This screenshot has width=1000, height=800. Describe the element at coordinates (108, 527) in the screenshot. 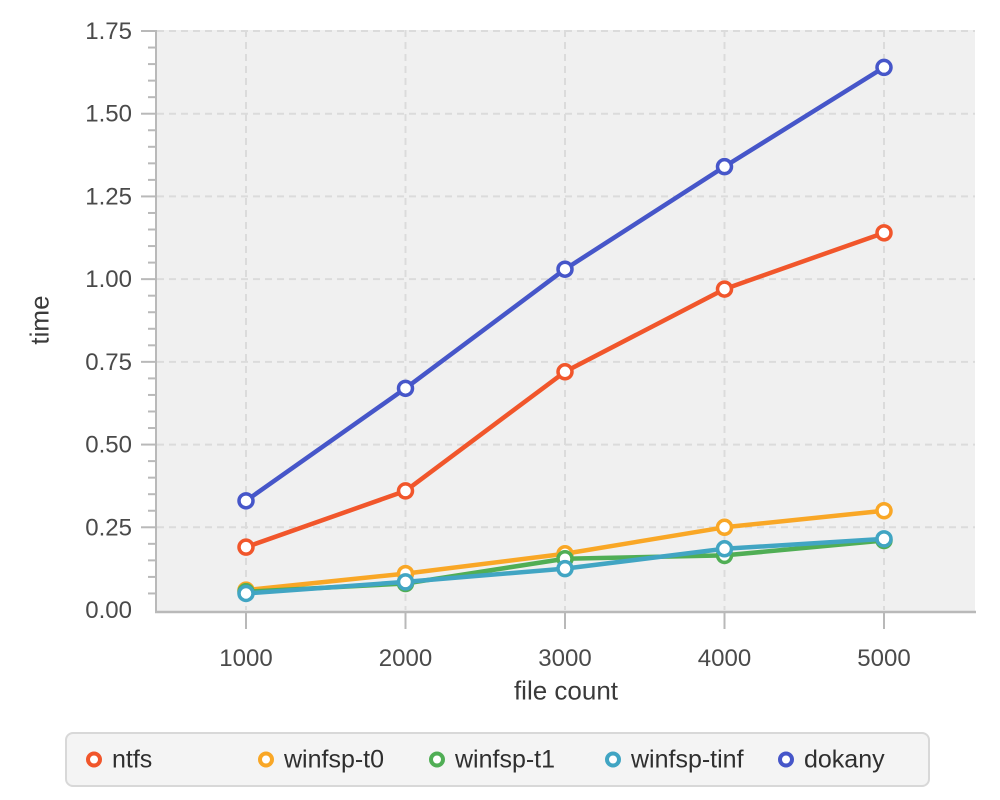

I see `y-tick-label: 0.25` at that location.